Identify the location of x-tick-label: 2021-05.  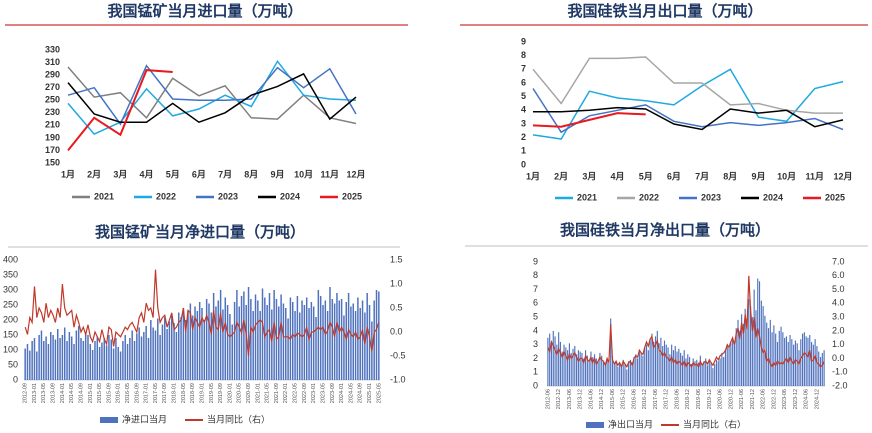
(268, 393).